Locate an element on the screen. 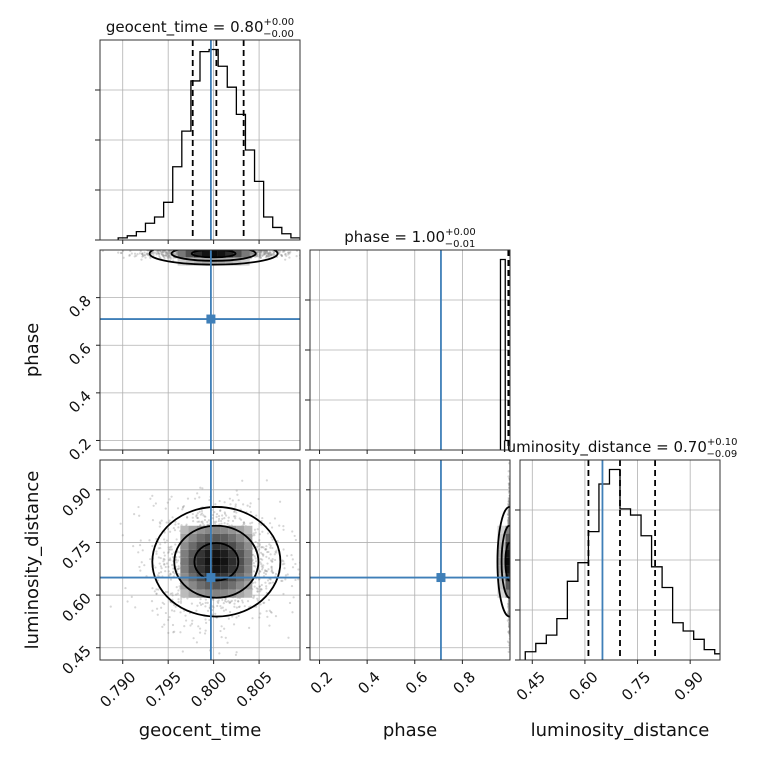 The image size is (760, 760). x-axis-label-luminosity_distance: luminosity_distance is located at coordinates (620, 730).